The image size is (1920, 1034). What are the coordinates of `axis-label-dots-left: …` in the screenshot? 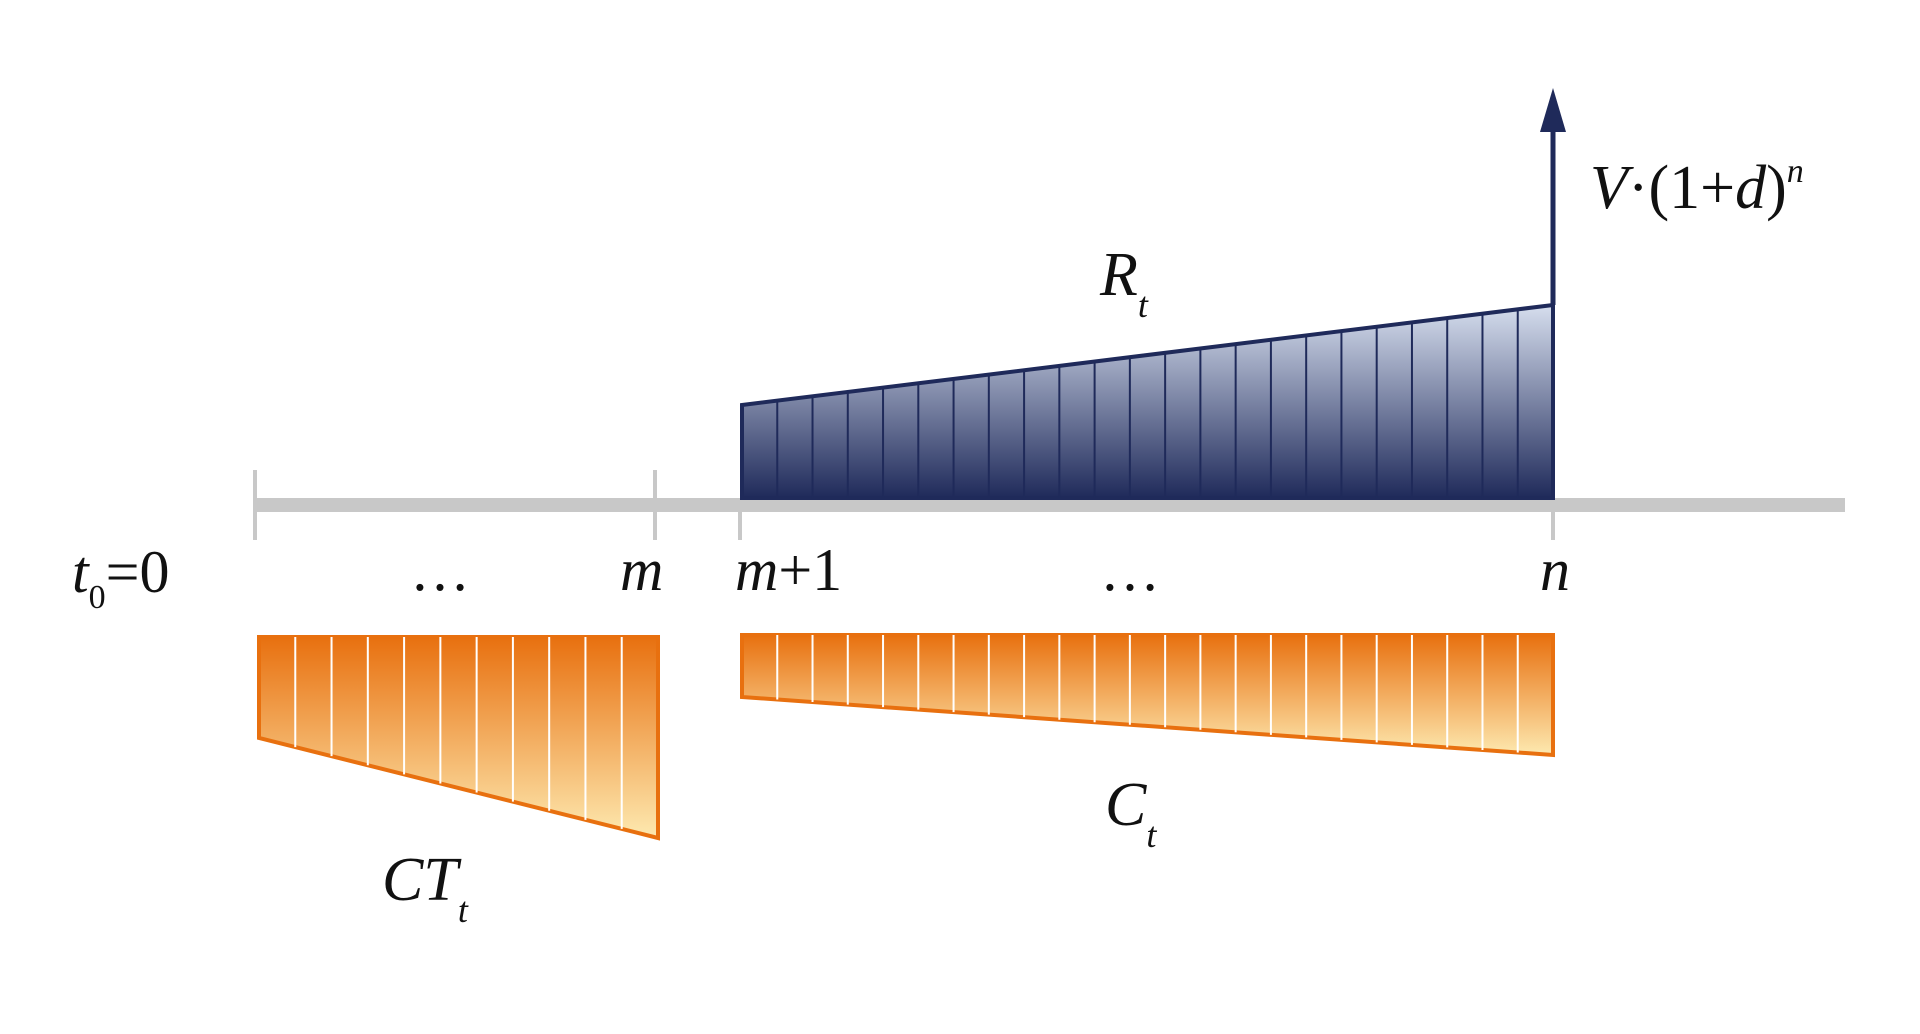 It's located at (440, 570).